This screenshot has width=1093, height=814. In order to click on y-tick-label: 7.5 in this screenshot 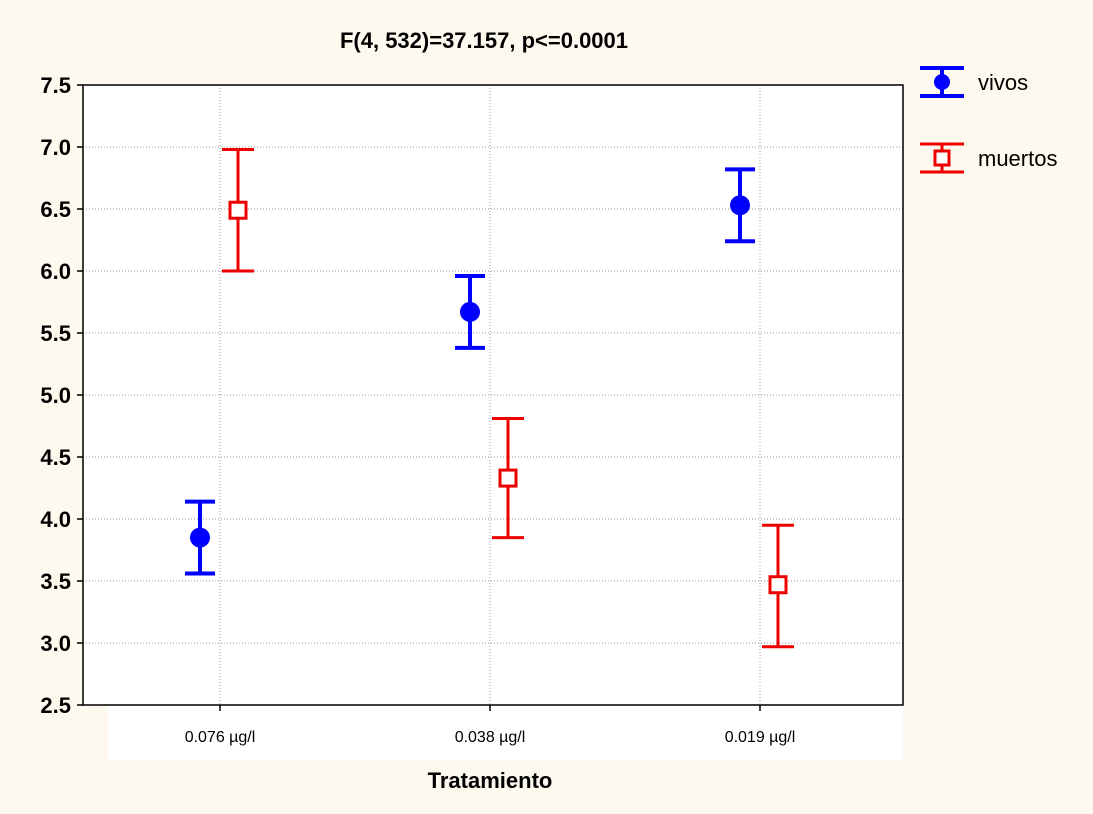, I will do `click(55, 85)`.